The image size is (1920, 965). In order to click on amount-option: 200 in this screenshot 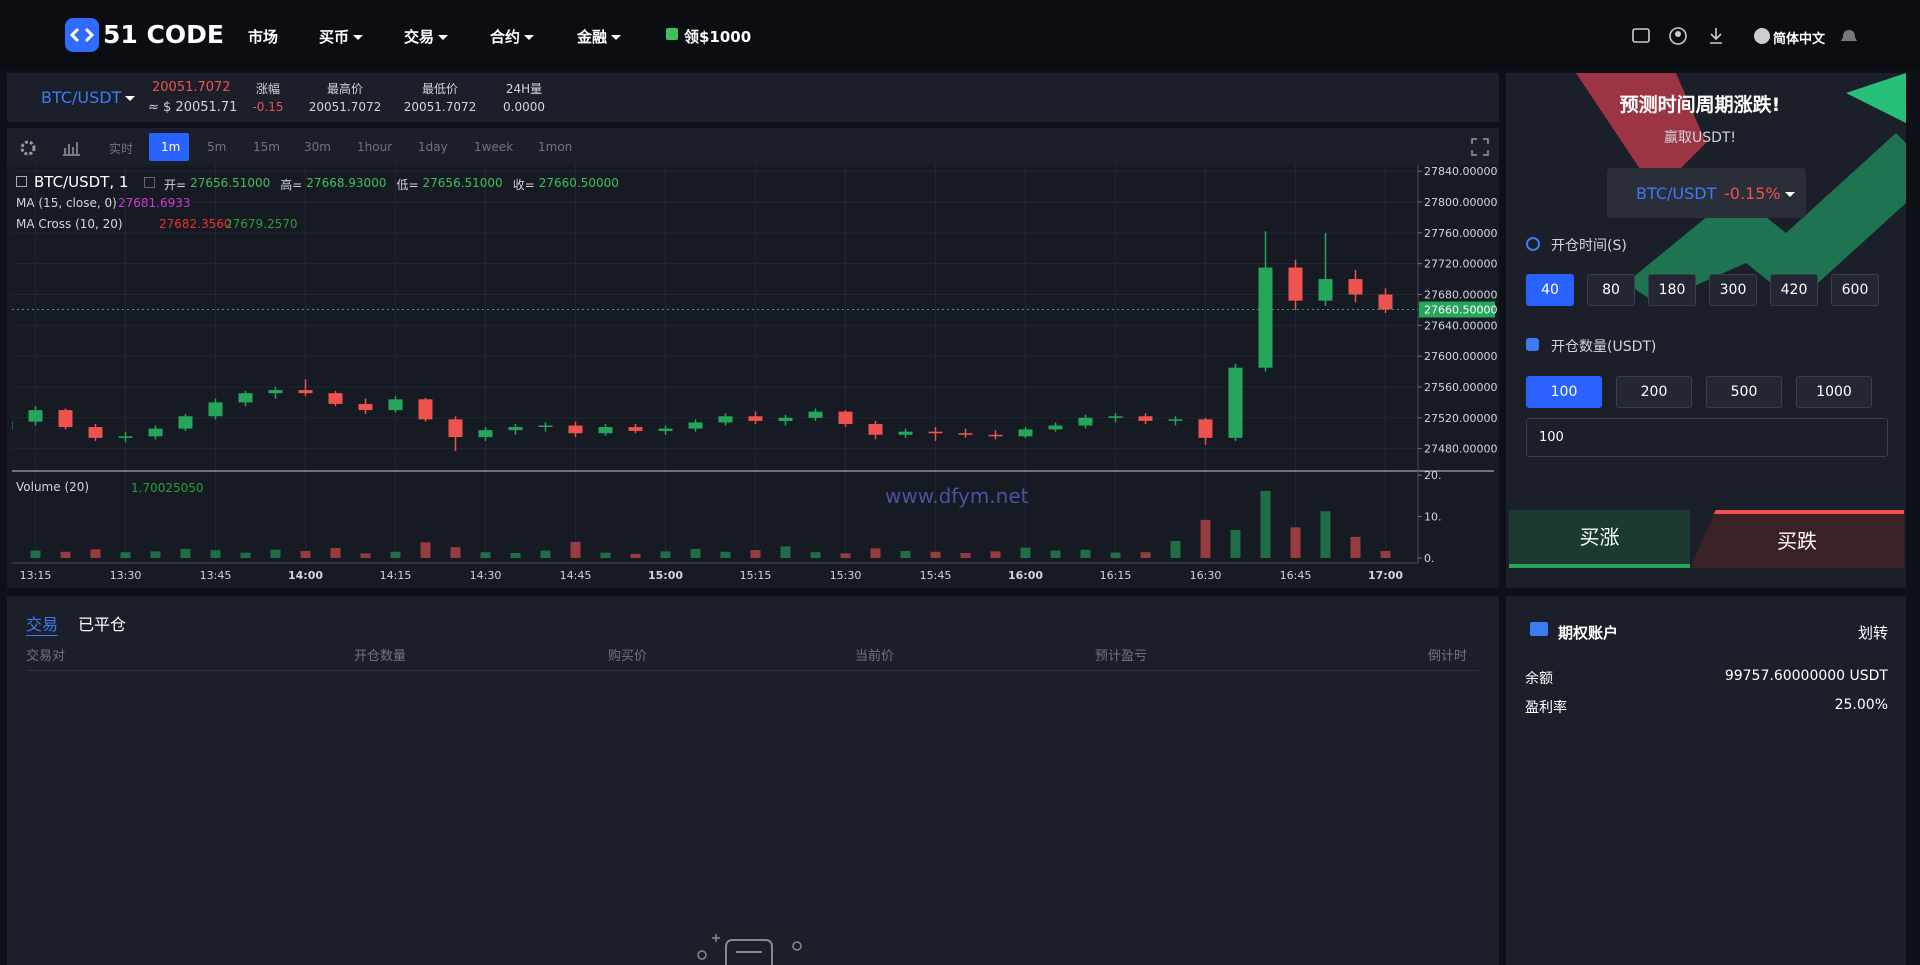, I will do `click(1654, 392)`.